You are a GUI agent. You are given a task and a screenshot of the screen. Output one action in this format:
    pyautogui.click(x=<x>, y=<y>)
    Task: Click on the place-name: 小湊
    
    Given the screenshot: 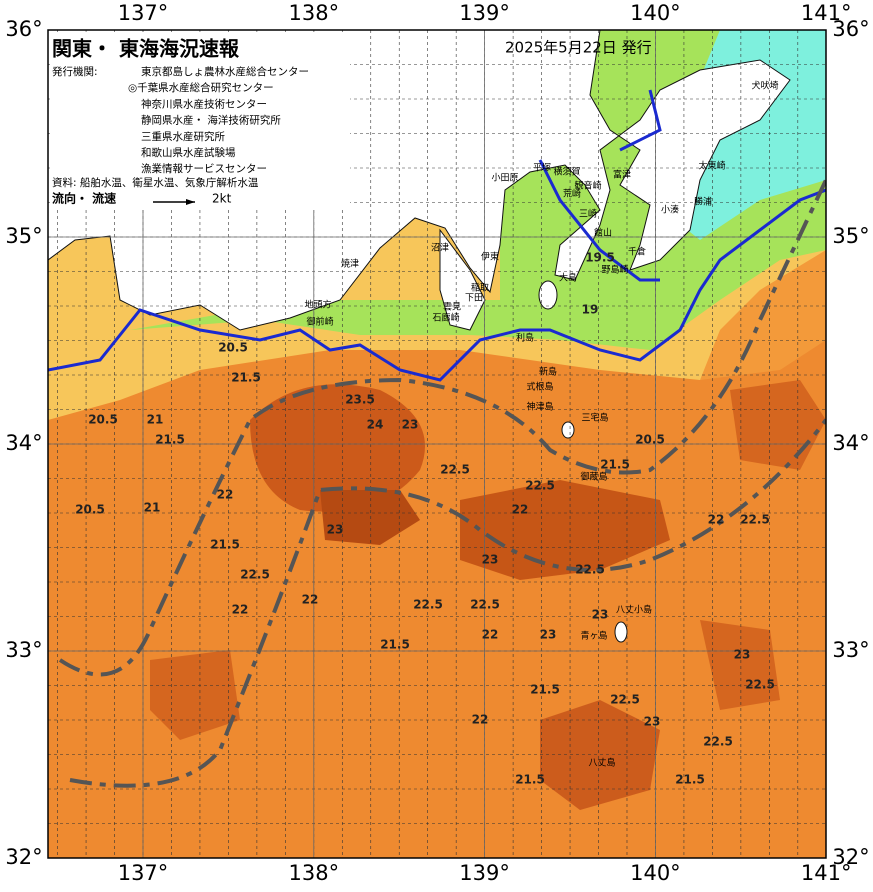 What is the action you would take?
    pyautogui.click(x=670, y=210)
    